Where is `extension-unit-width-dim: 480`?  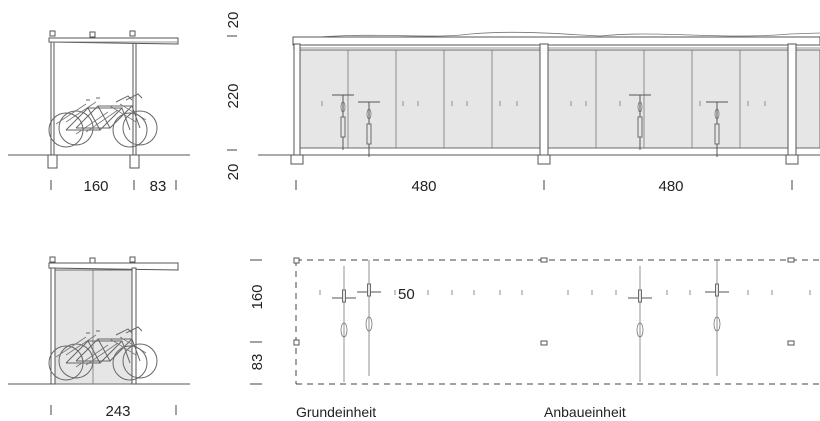
extension-unit-width-dim: 480 is located at coordinates (670, 186).